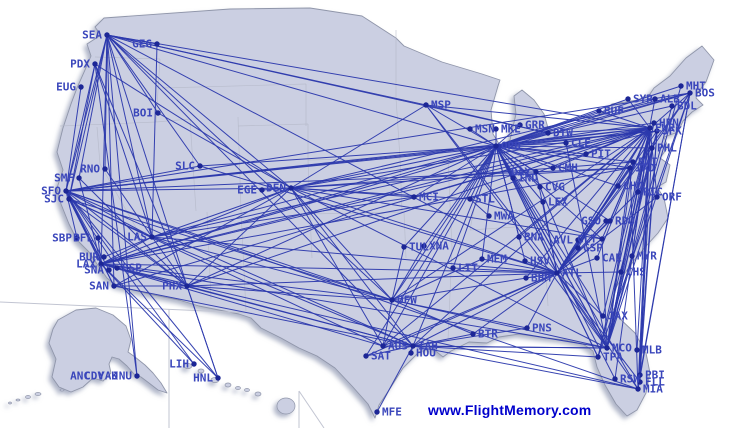  I want to click on airport-label-GRR: GRR, so click(535, 125).